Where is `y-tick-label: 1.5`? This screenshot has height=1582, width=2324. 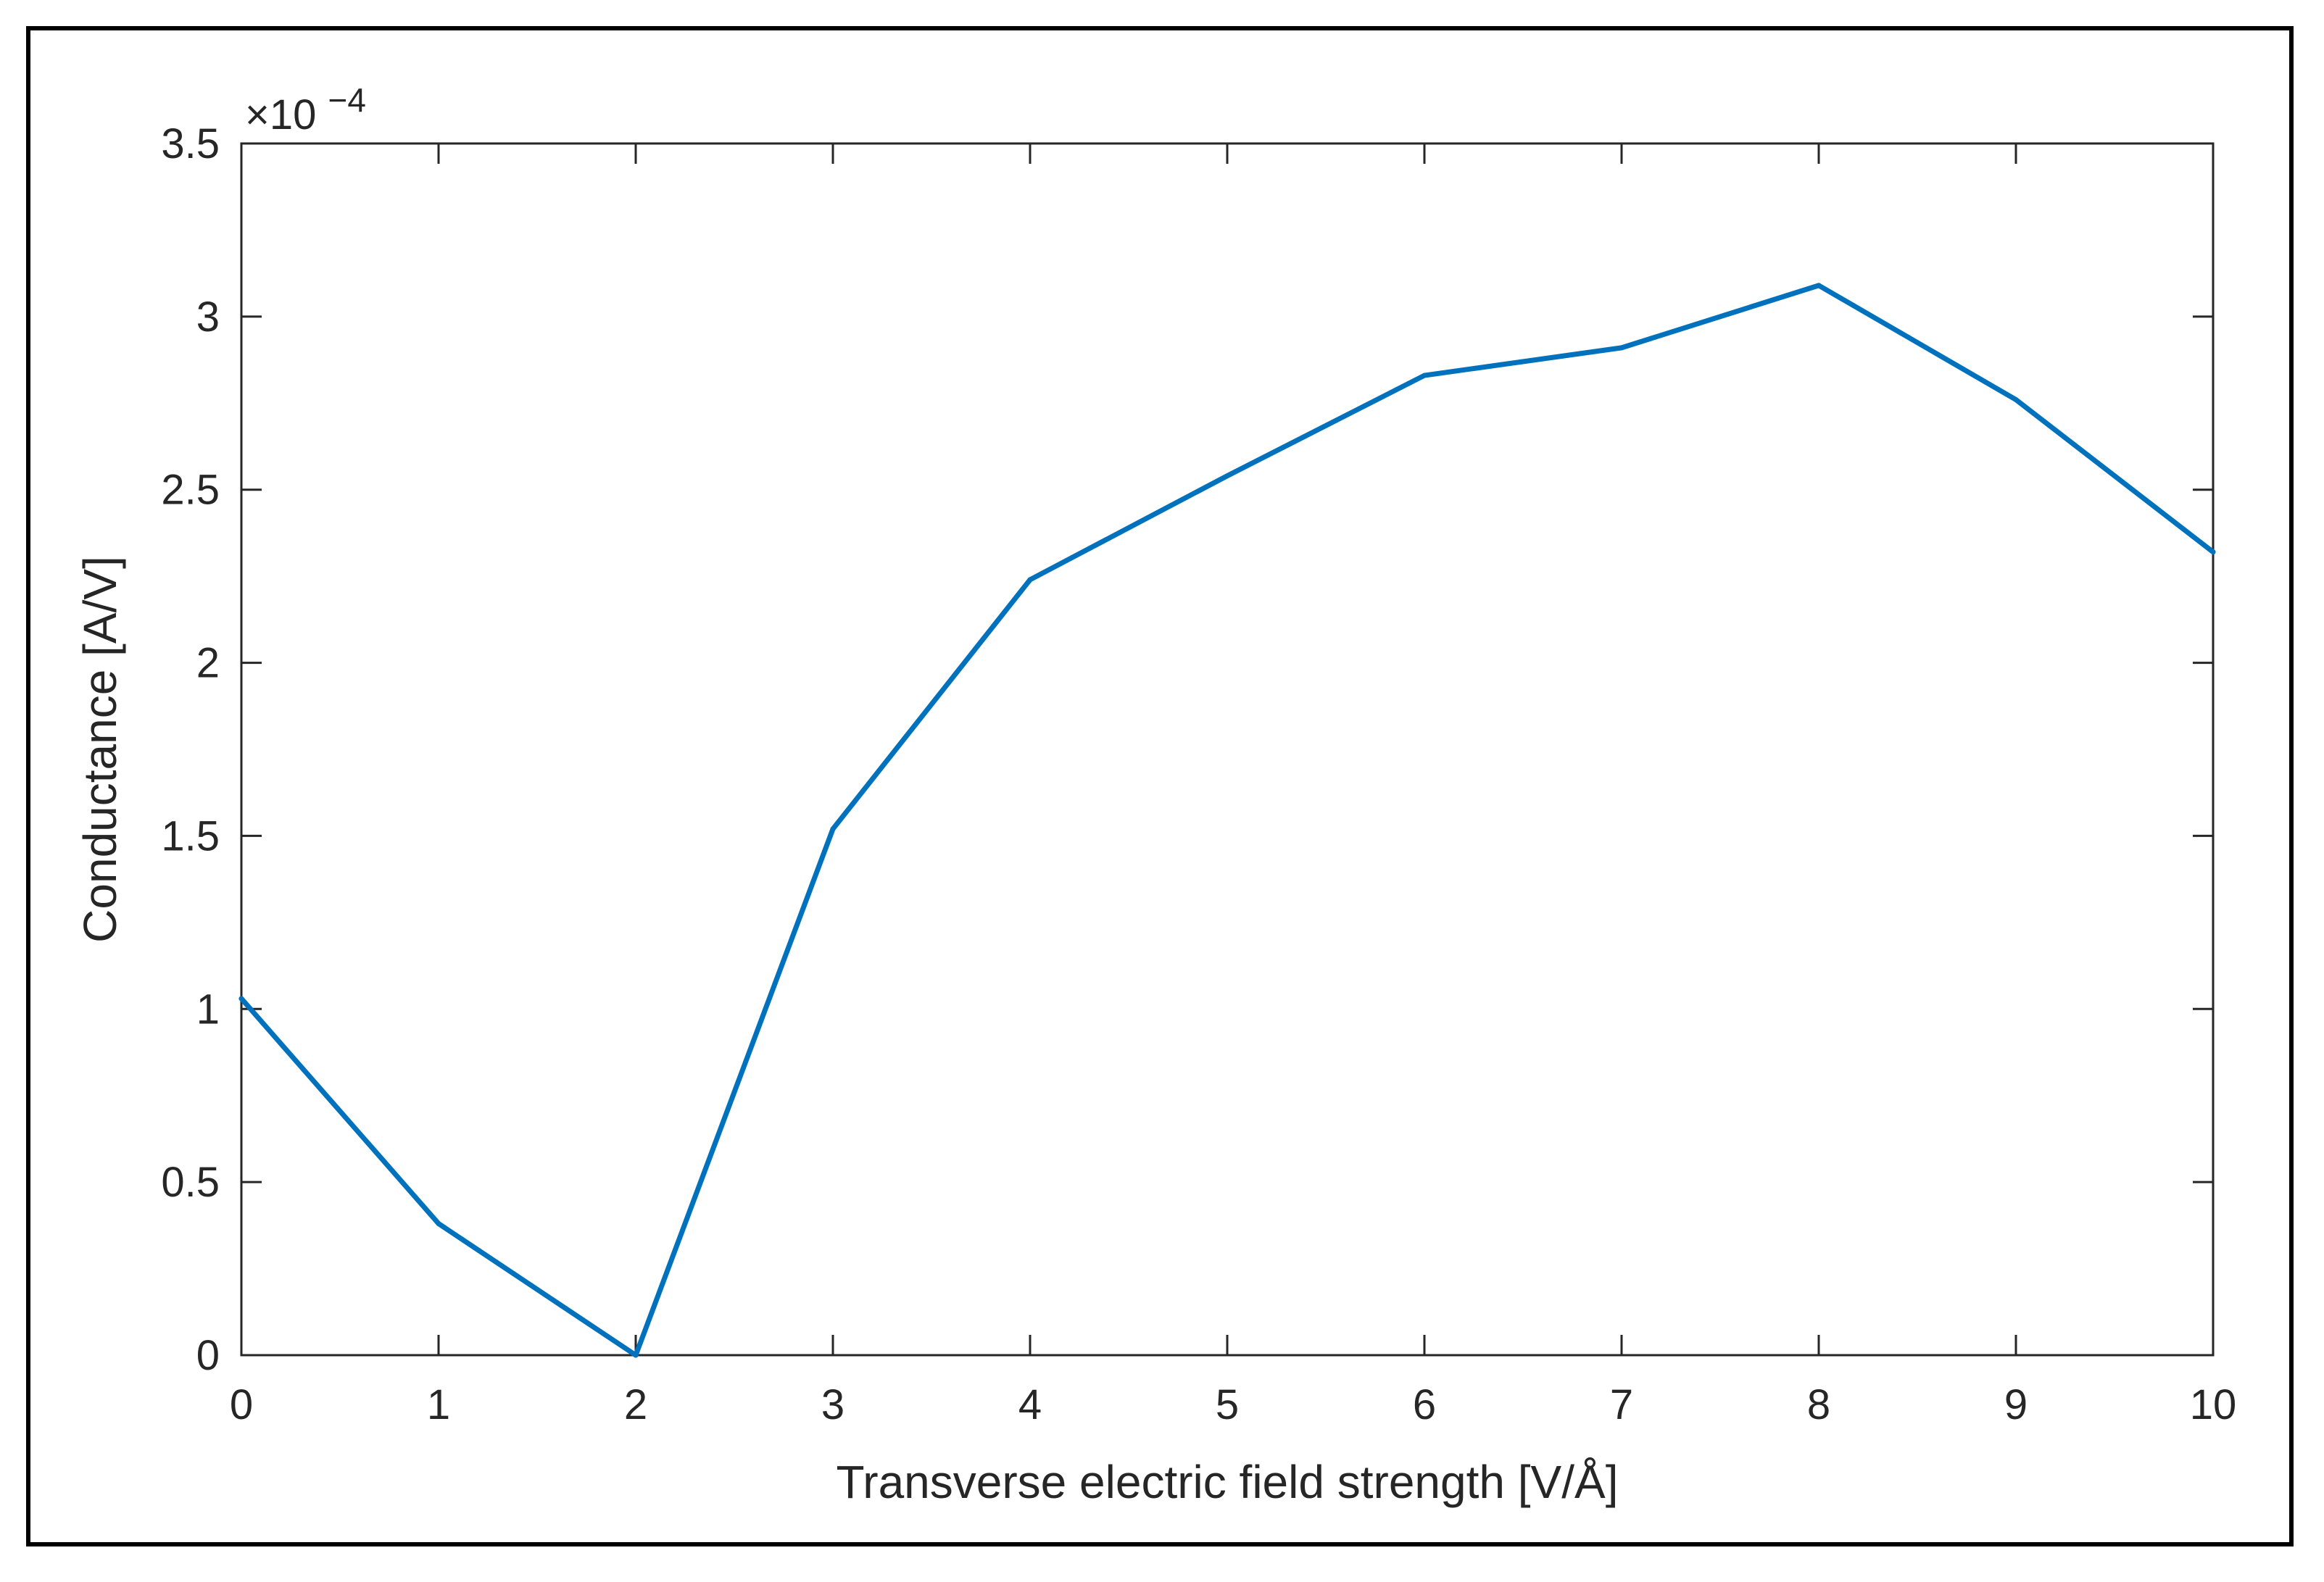 y-tick-label: 1.5 is located at coordinates (191, 835).